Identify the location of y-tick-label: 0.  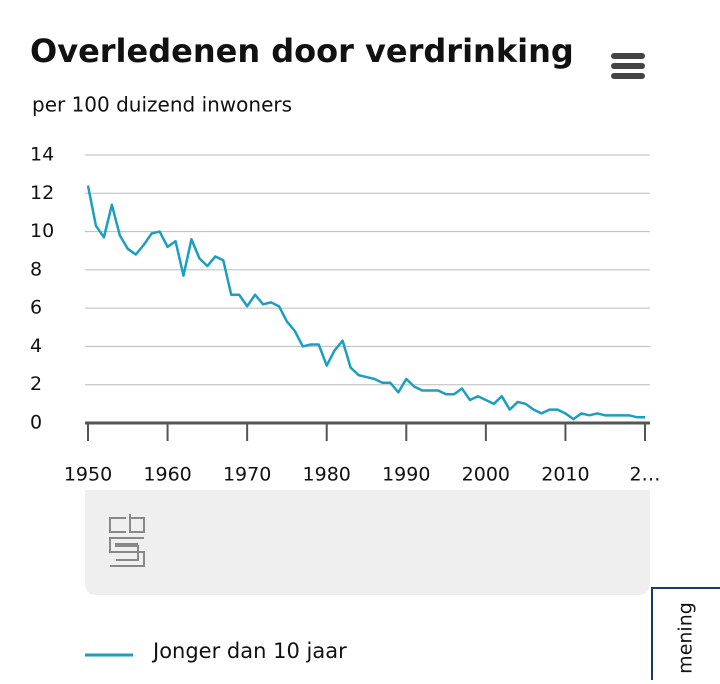
(36, 423).